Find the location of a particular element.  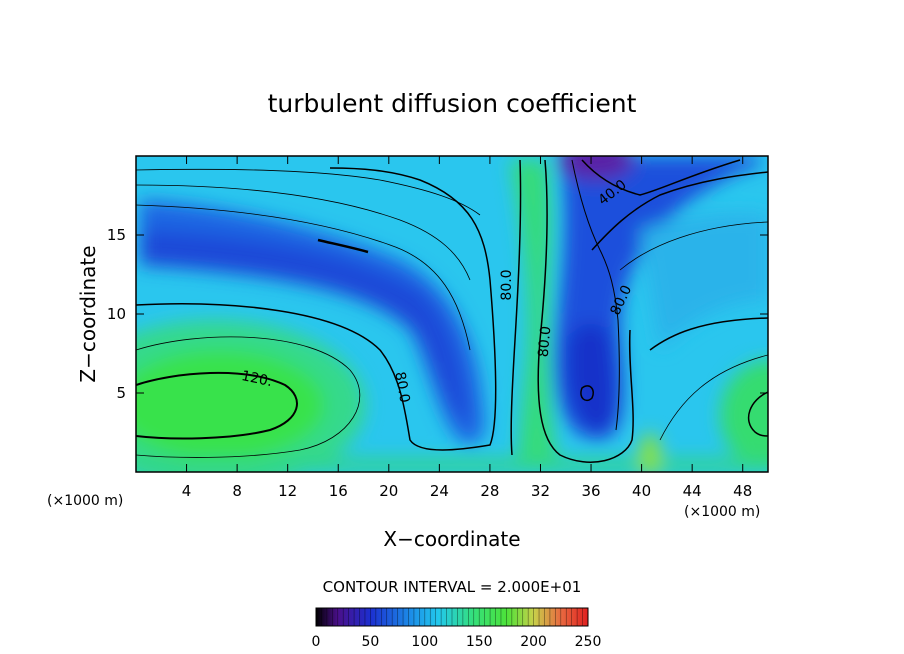

colorbar-tick-label: 100 is located at coordinates (424, 642).